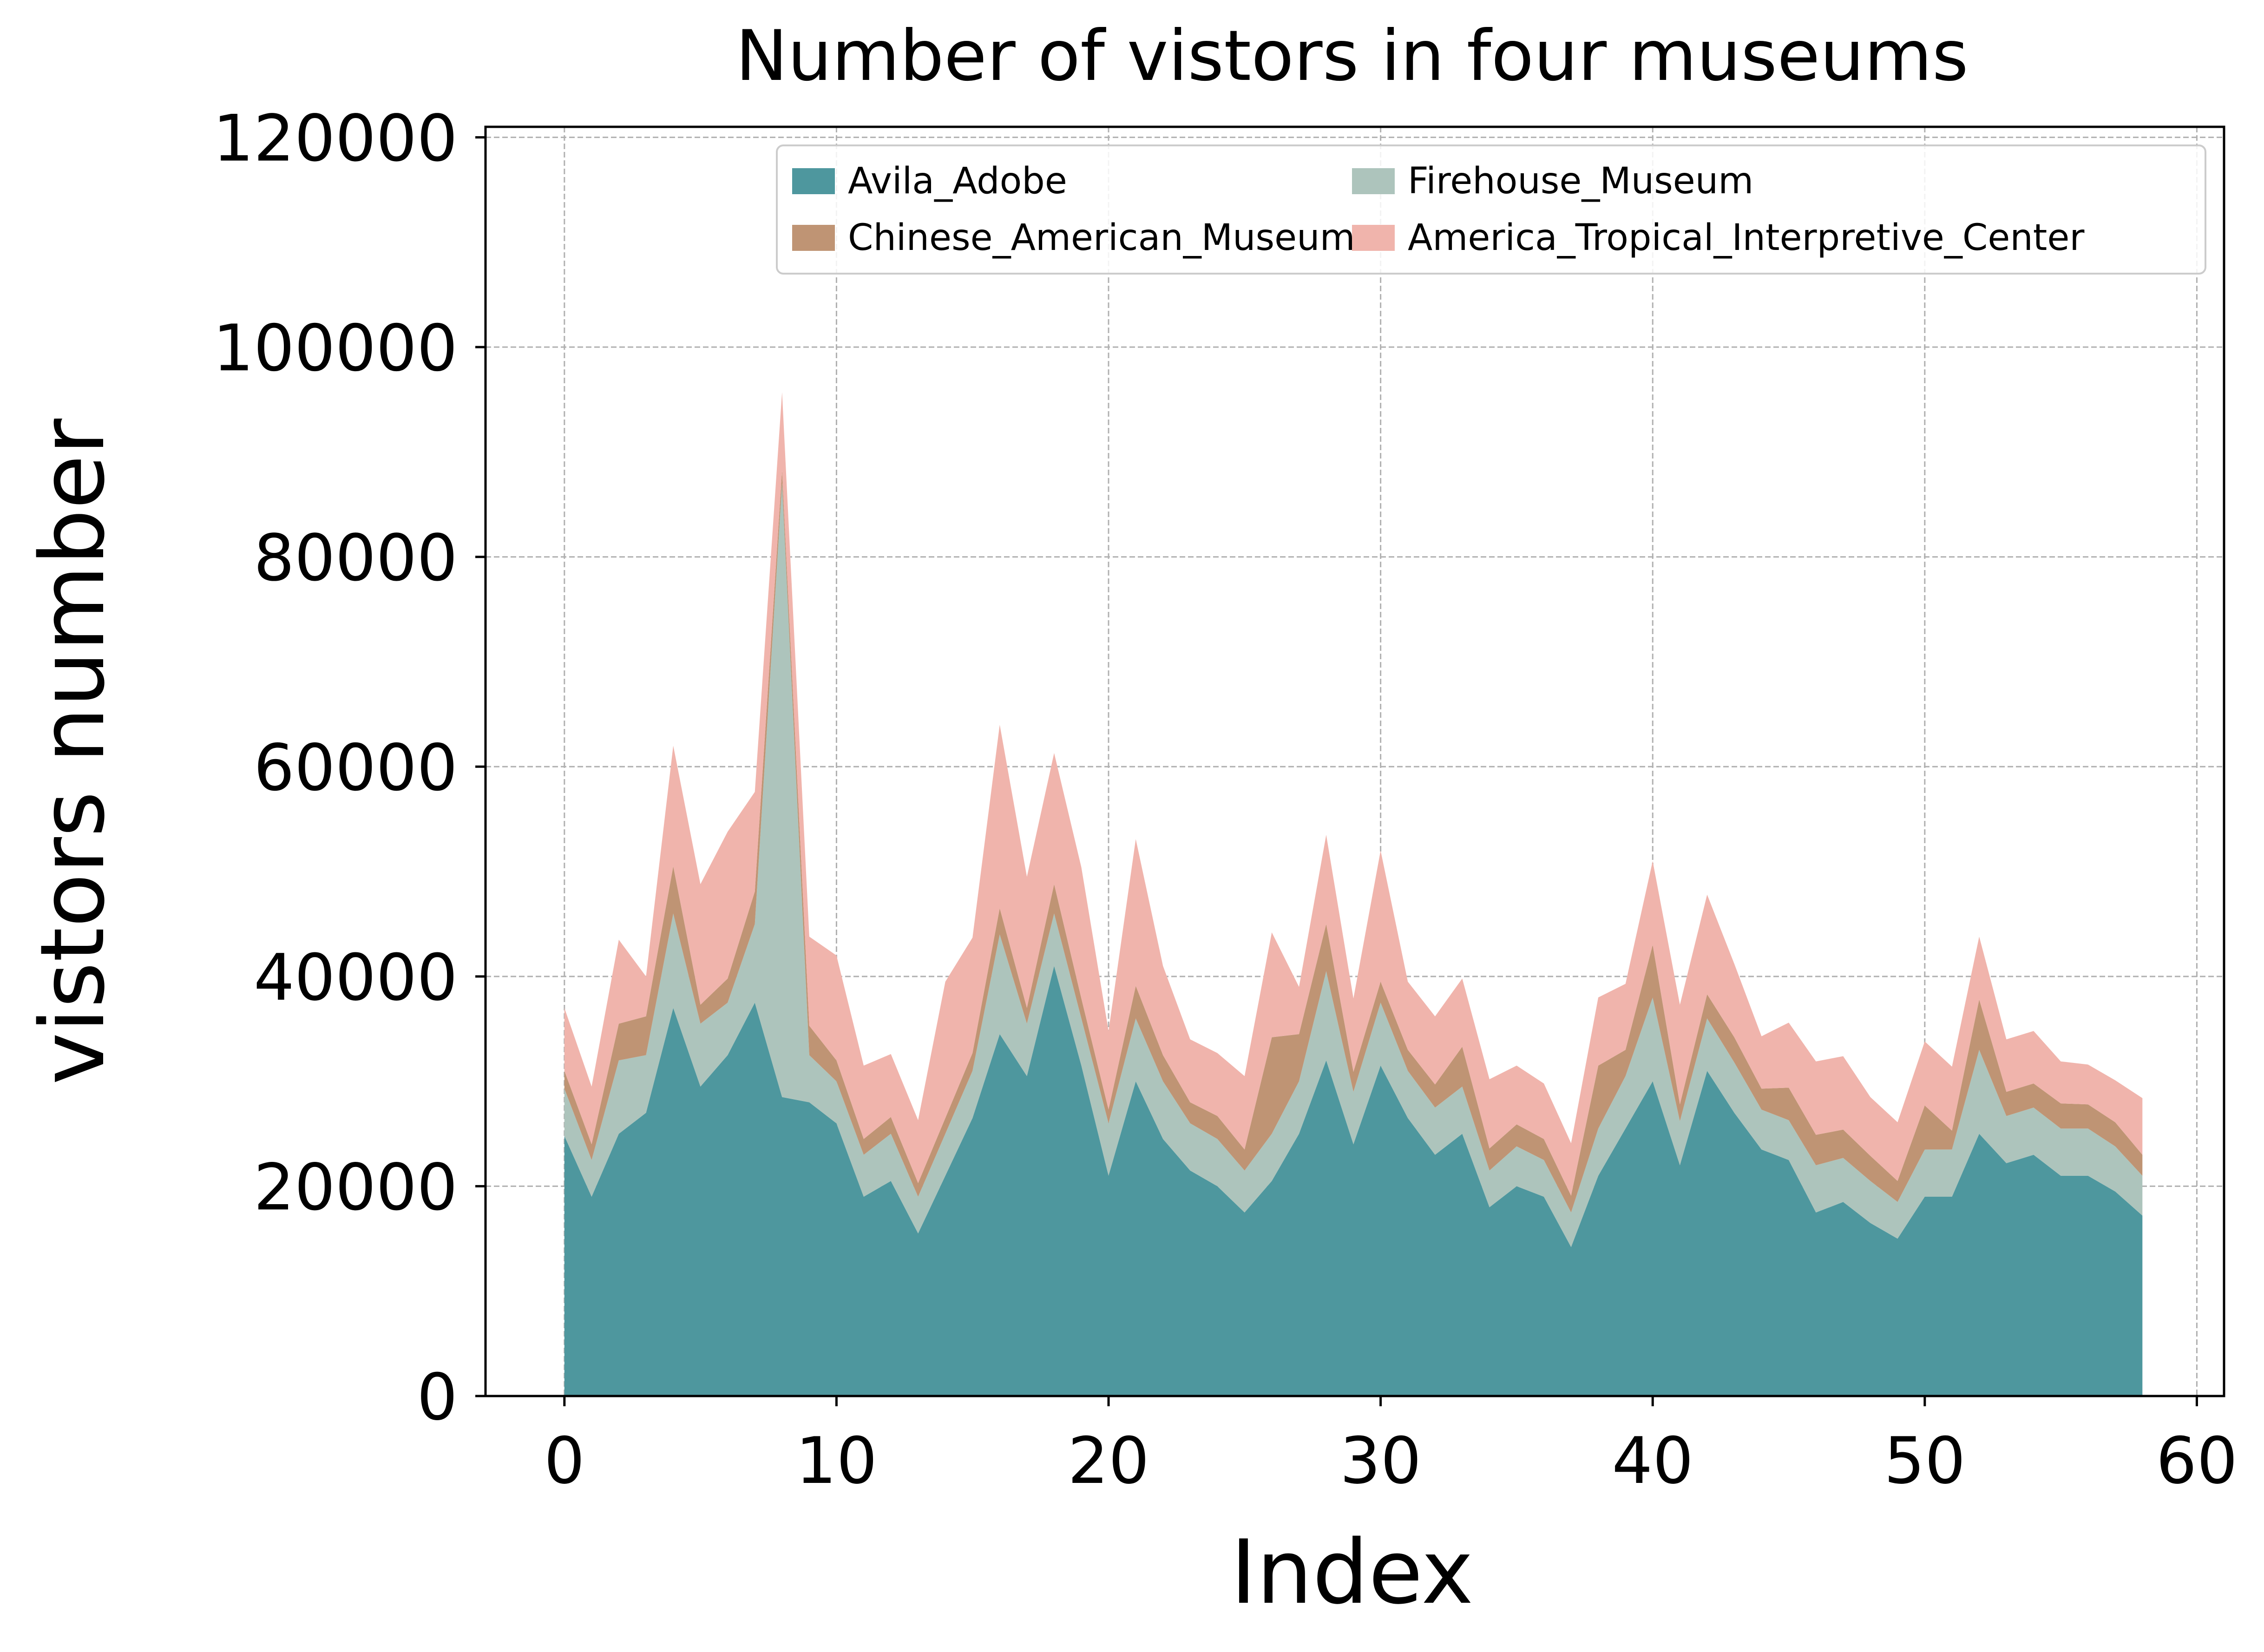 This screenshot has width=2264, height=1652. I want to click on y-tick-label: 80000, so click(356, 558).